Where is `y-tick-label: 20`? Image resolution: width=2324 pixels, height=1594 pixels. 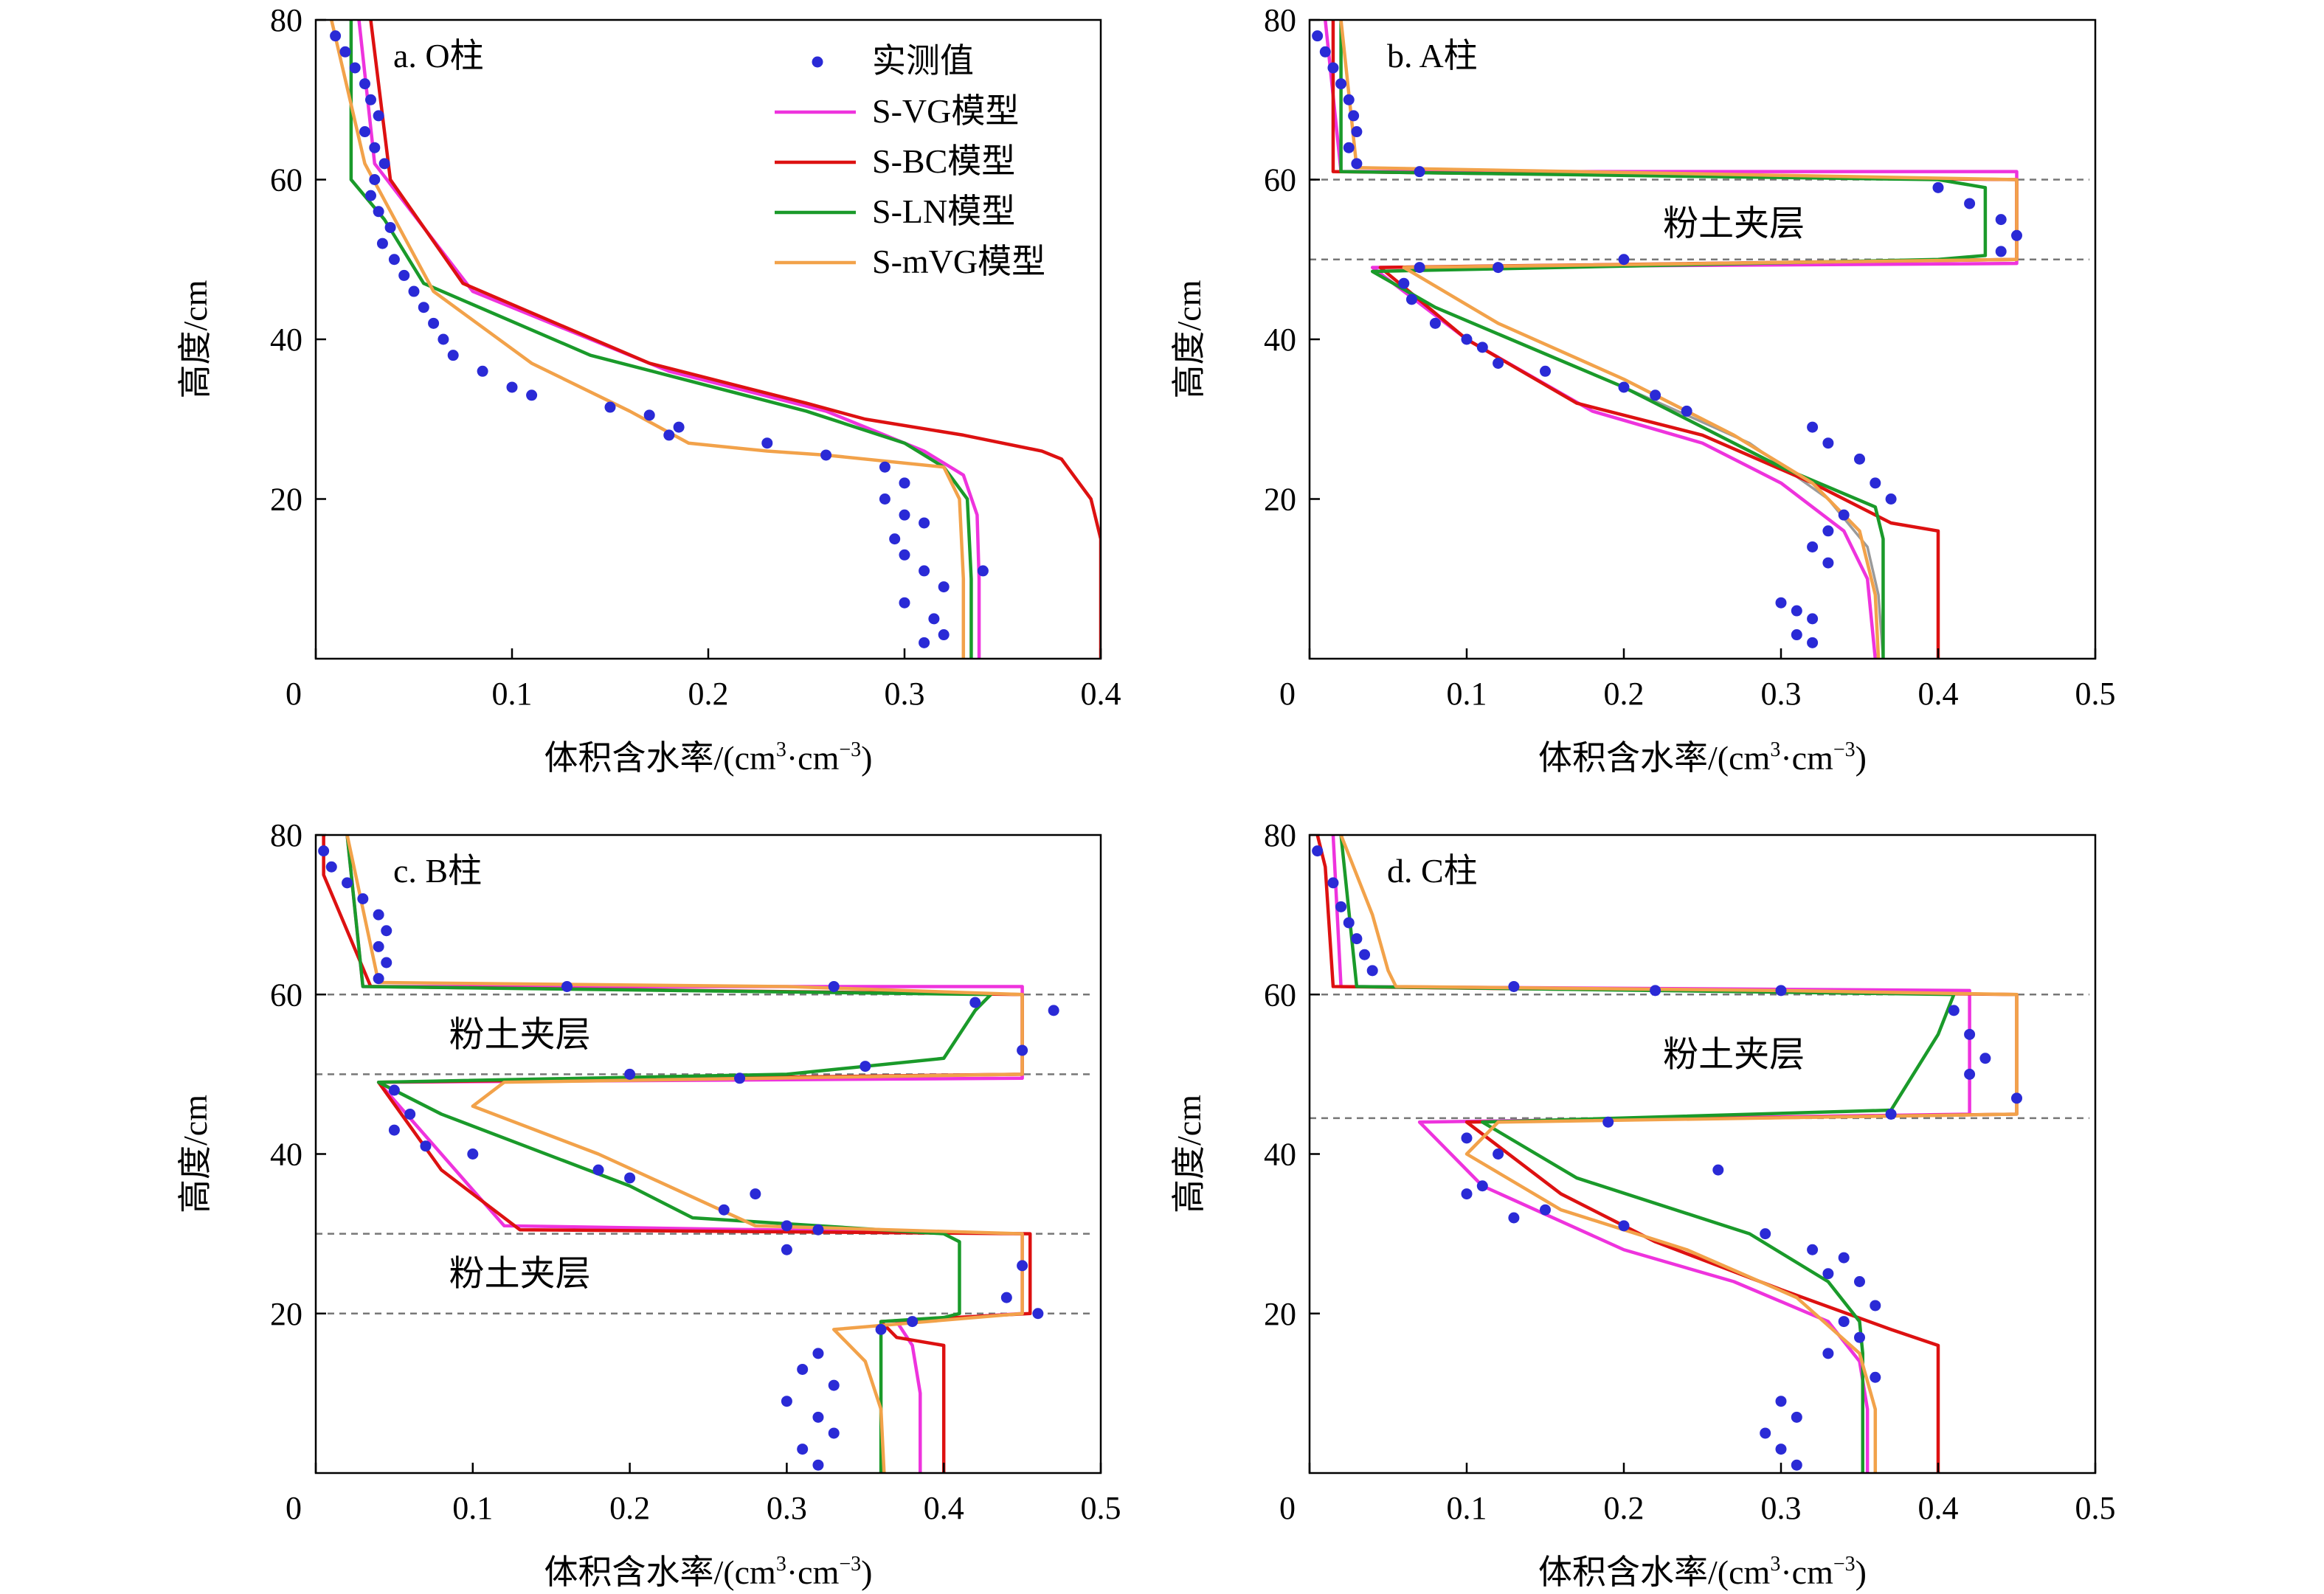
y-tick-label: 20 is located at coordinates (286, 500).